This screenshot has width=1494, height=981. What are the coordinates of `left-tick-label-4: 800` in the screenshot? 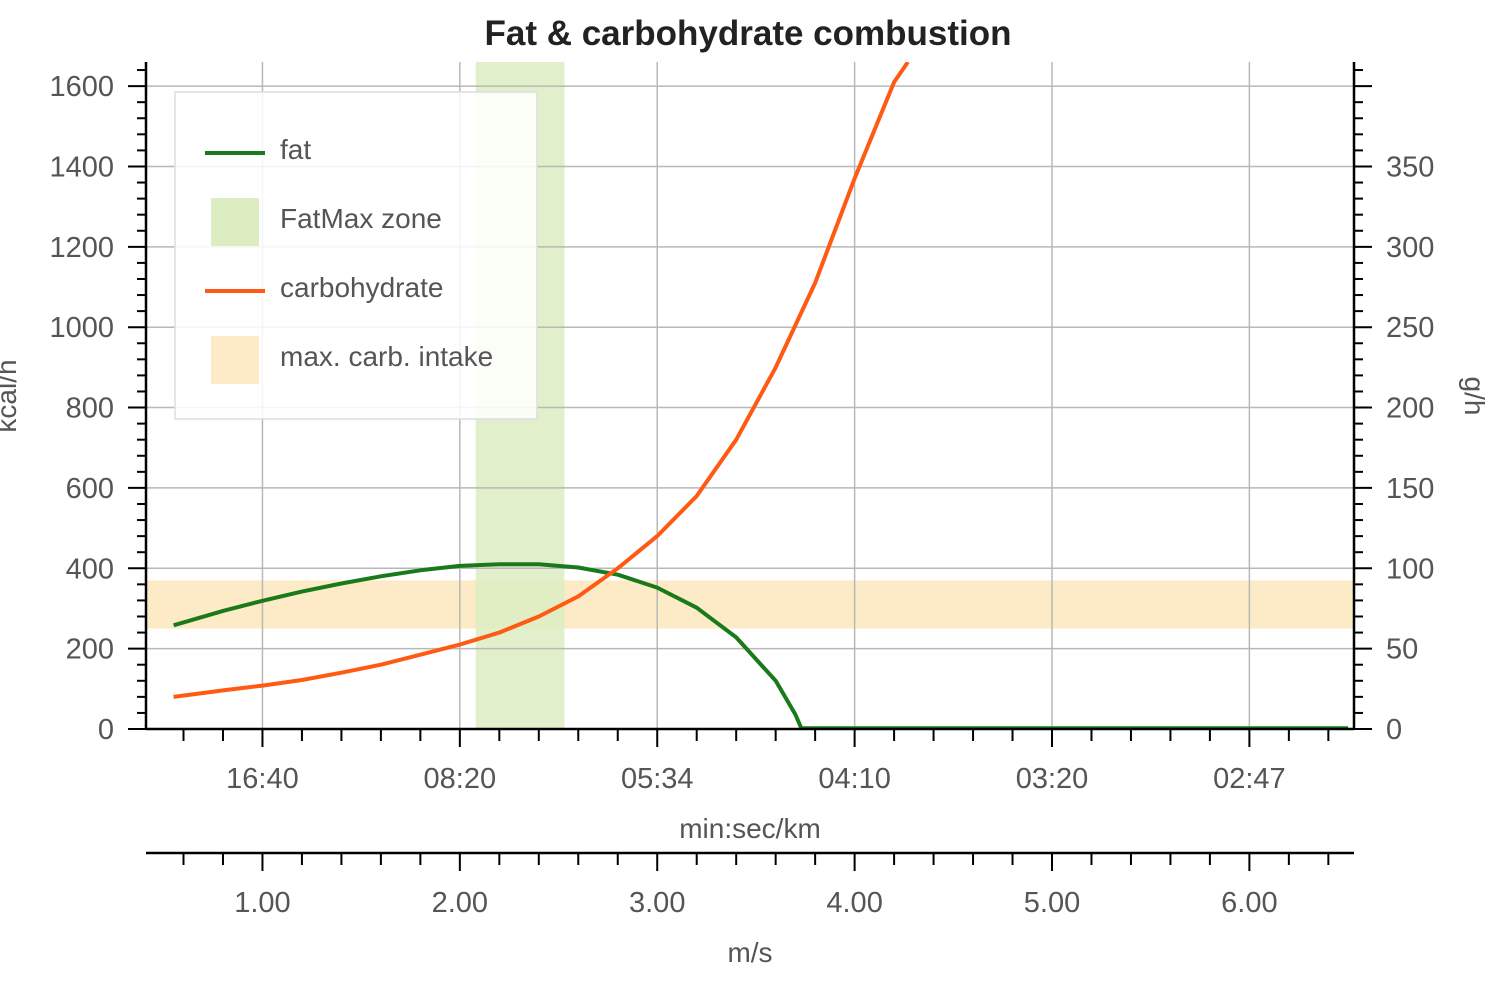 It's located at (90, 409).